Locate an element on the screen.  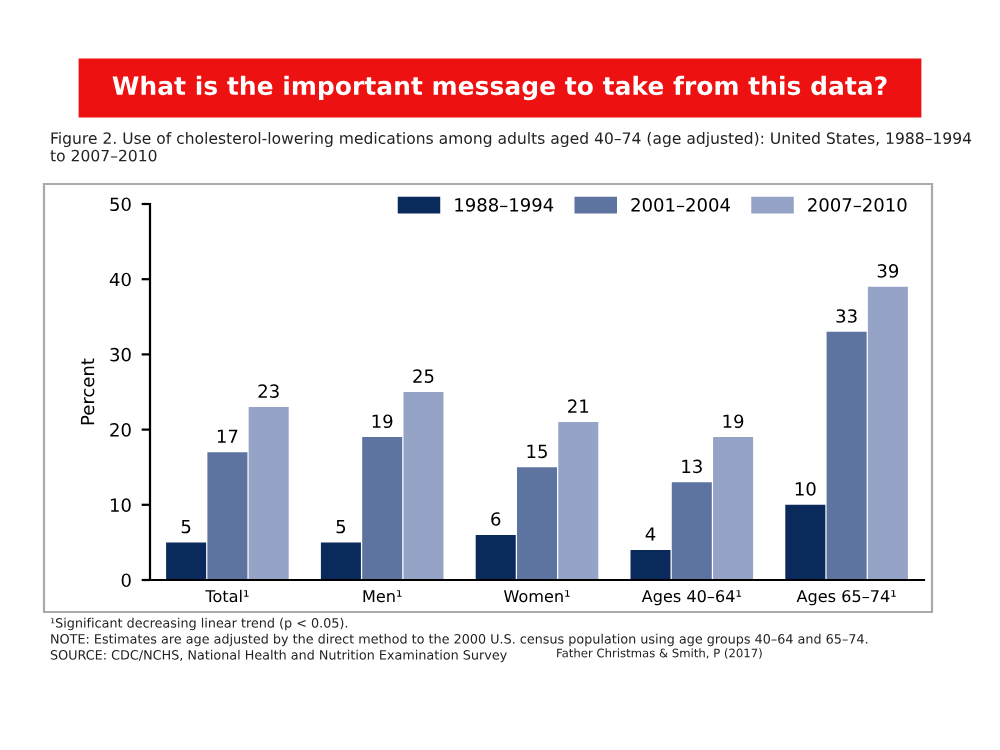
data-label: 15 is located at coordinates (537, 451).